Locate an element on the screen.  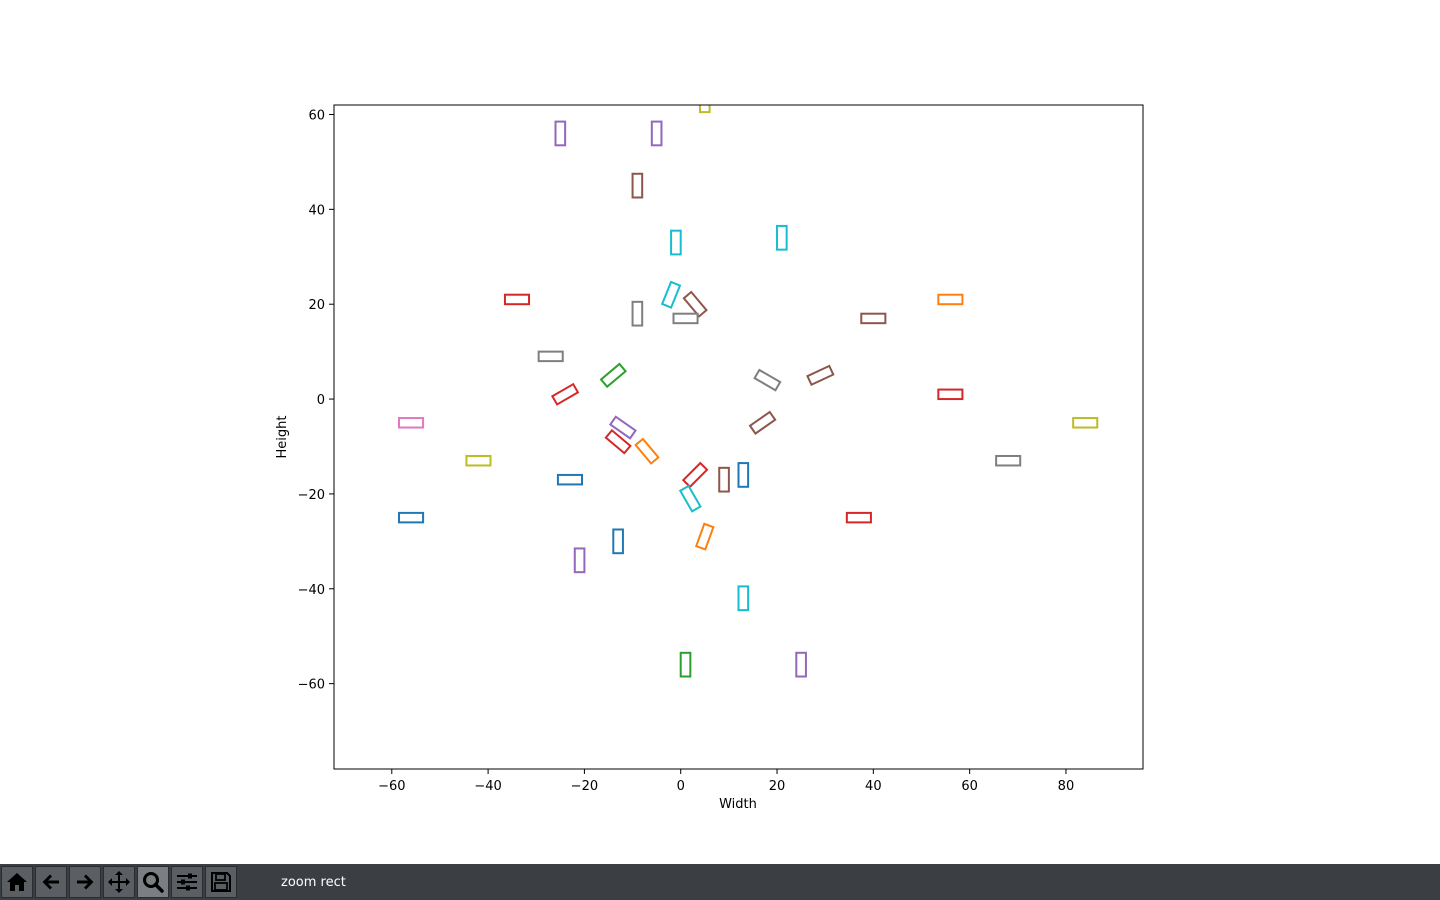
navigation-toolbar: zoom rect is located at coordinates (720, 882).